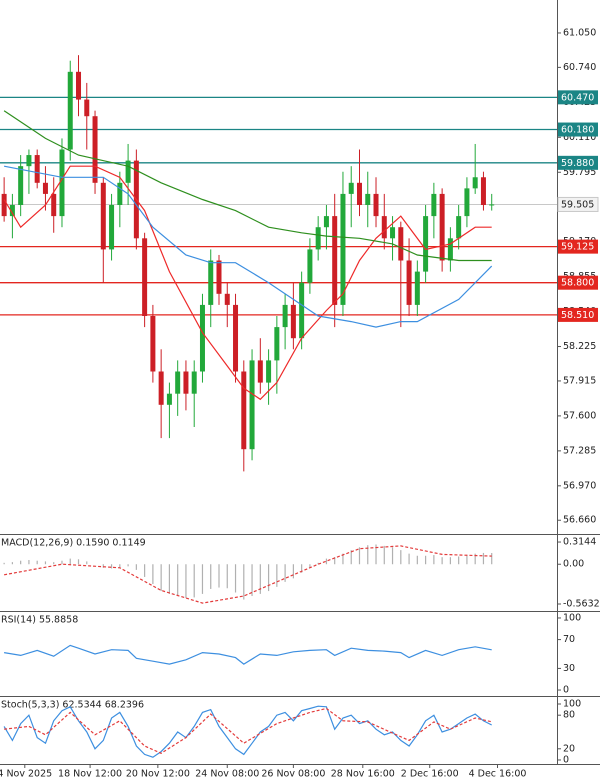 Image resolution: width=600 pixels, height=782 pixels. I want to click on level-label: 60.180, so click(577, 130).